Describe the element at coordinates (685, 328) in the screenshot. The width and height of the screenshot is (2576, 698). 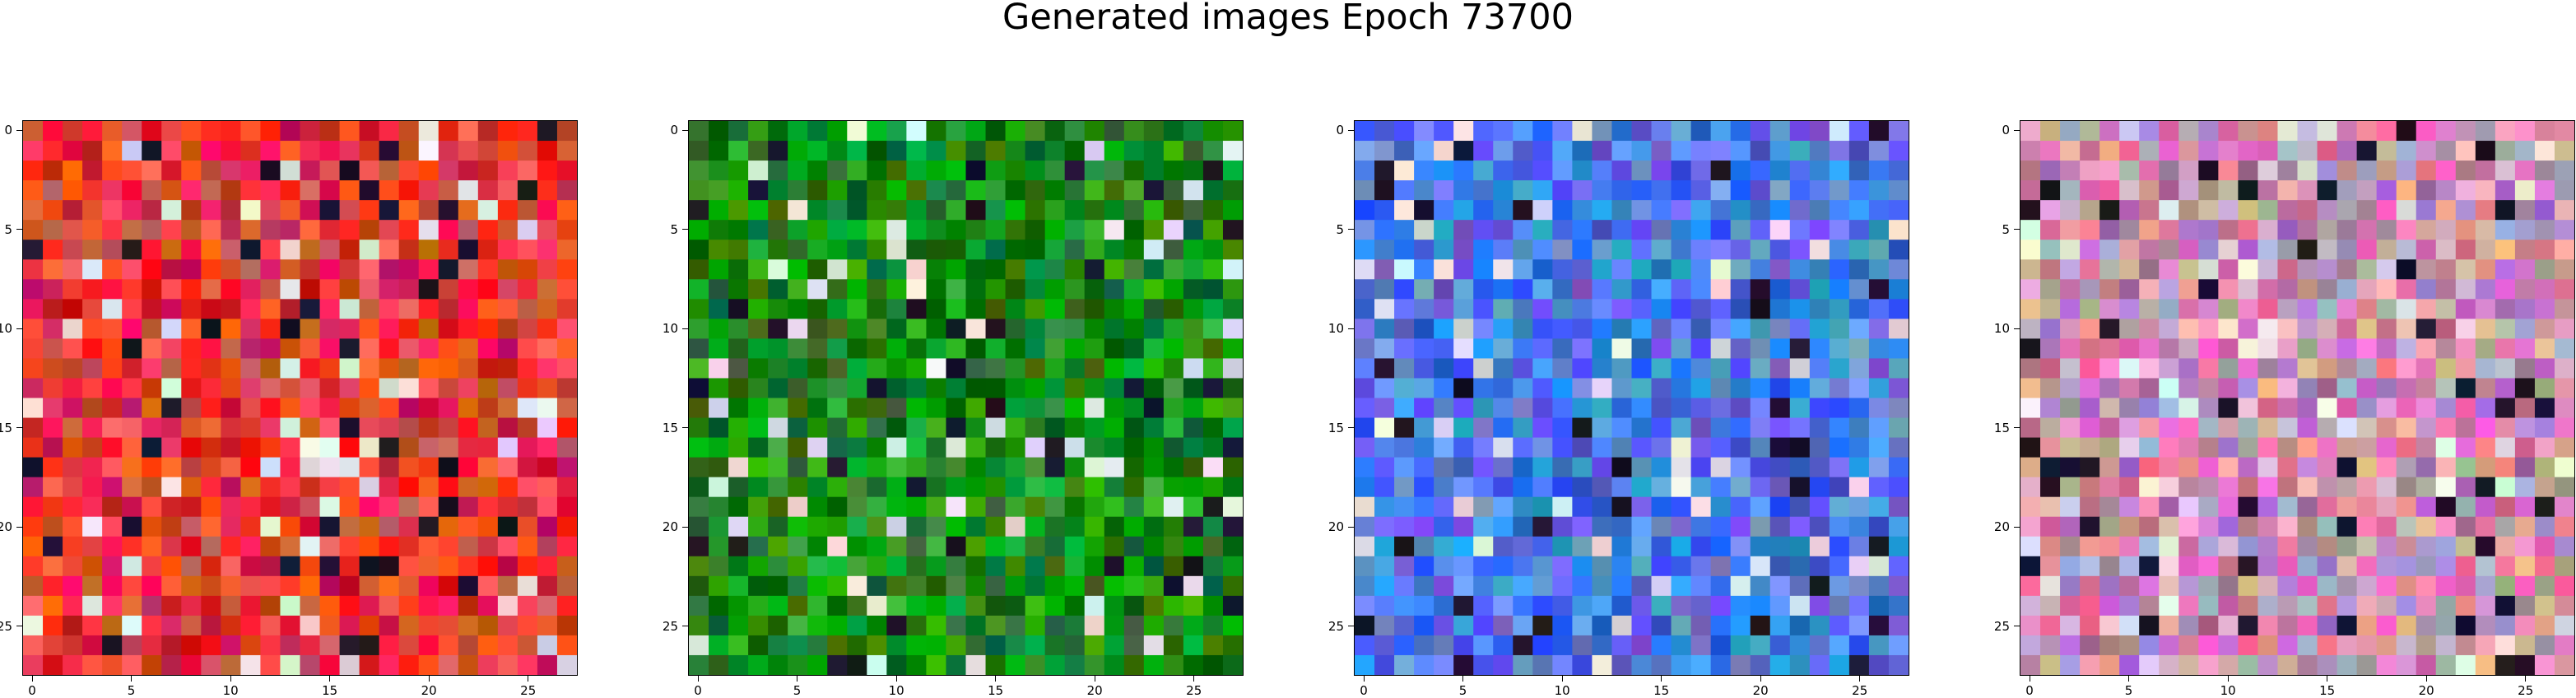
I see `y-tick-mark` at that location.